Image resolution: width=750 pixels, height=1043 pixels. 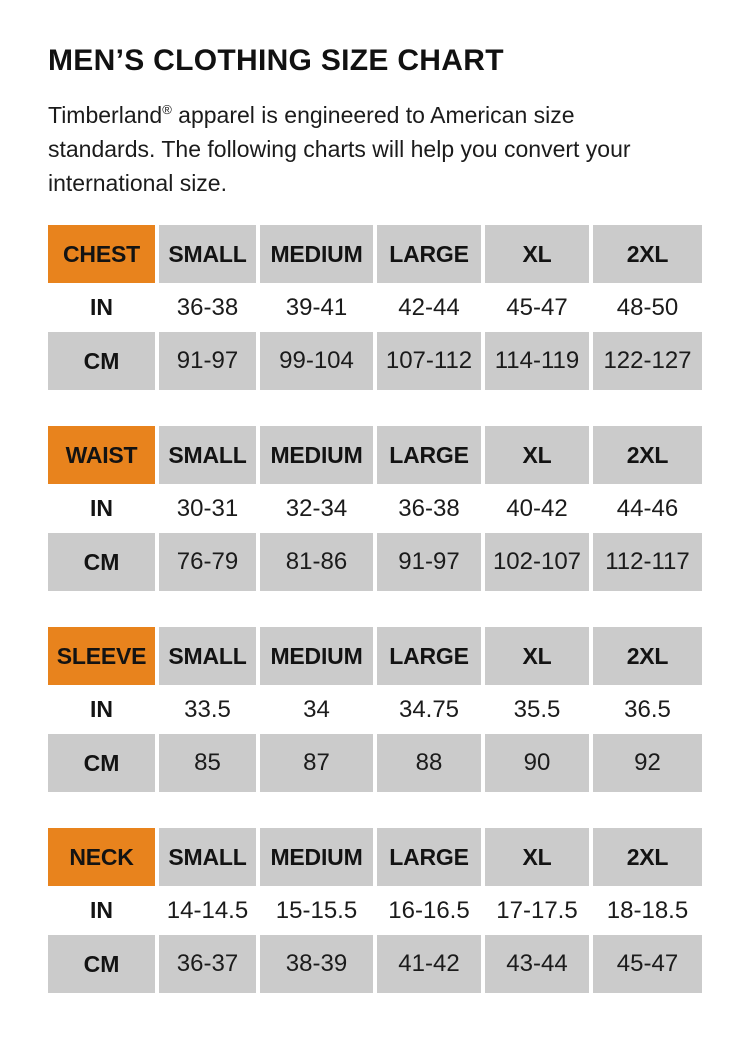 I want to click on chest-col-header-small: SMALL, so click(x=207, y=254).